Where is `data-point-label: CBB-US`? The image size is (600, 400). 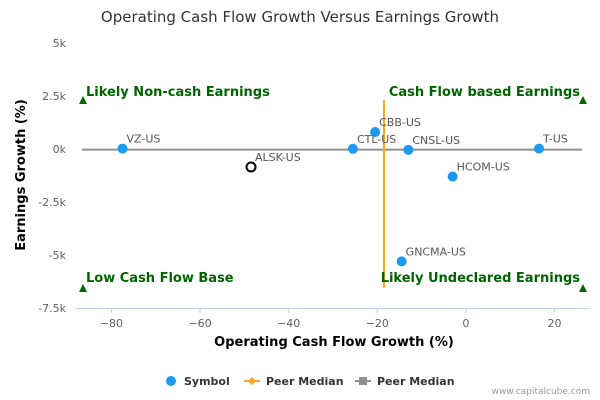 data-point-label: CBB-US is located at coordinates (400, 122).